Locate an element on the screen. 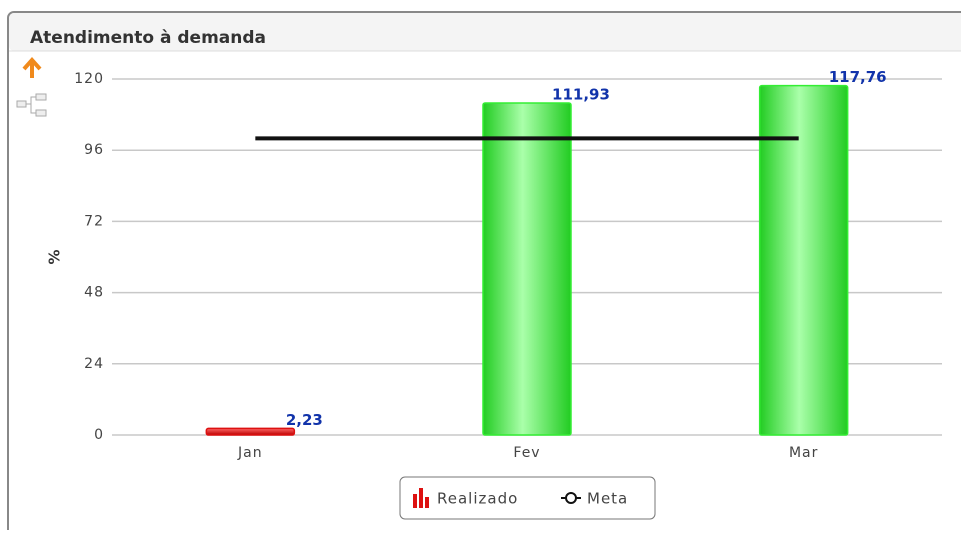 Image resolution: width=961 pixels, height=534 pixels. data-label: 117,76 is located at coordinates (858, 77).